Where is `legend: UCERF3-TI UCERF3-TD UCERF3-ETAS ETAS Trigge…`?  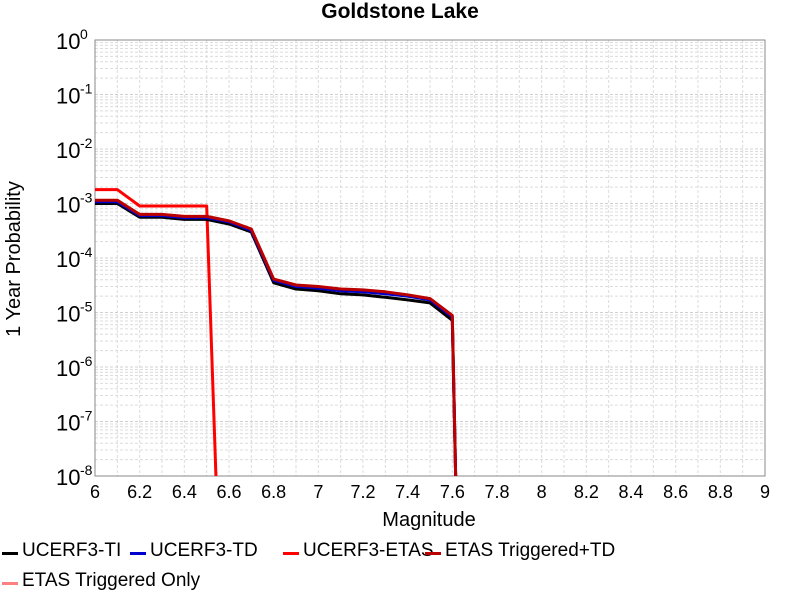 legend: UCERF3-TI UCERF3-TD UCERF3-ETAS ETAS Trigge… is located at coordinates (400, 568).